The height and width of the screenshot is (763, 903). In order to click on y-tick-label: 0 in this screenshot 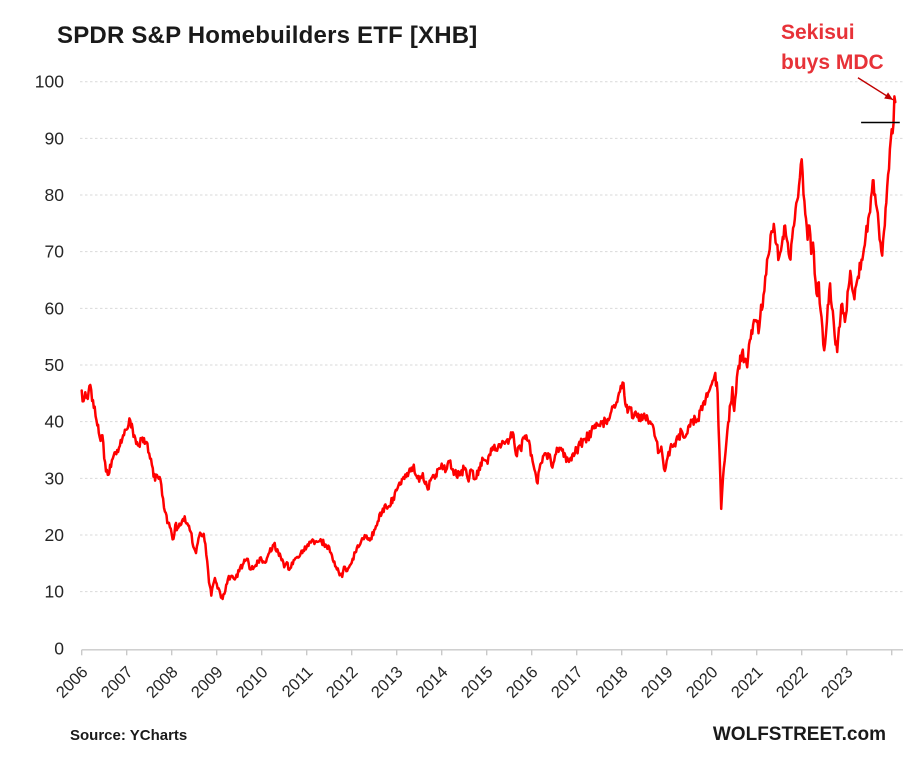, I will do `click(59, 648)`.